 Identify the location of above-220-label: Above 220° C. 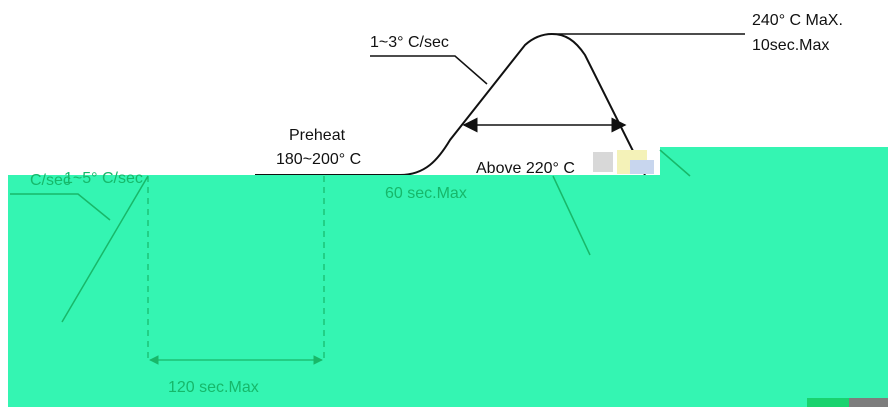
(525, 168).